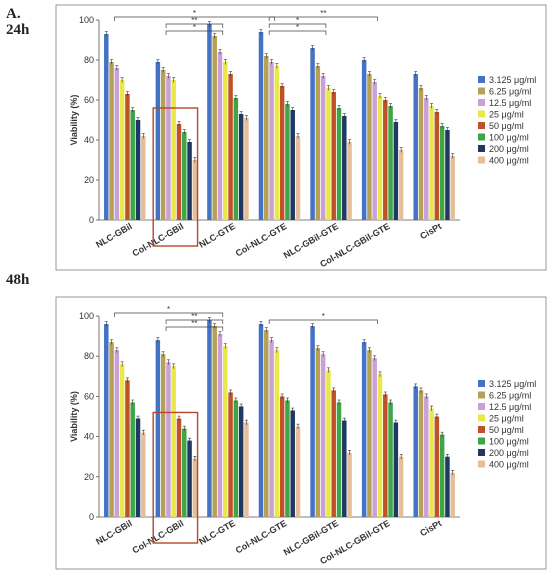  I want to click on category-label: Col-NLC-GTE, so click(261, 536).